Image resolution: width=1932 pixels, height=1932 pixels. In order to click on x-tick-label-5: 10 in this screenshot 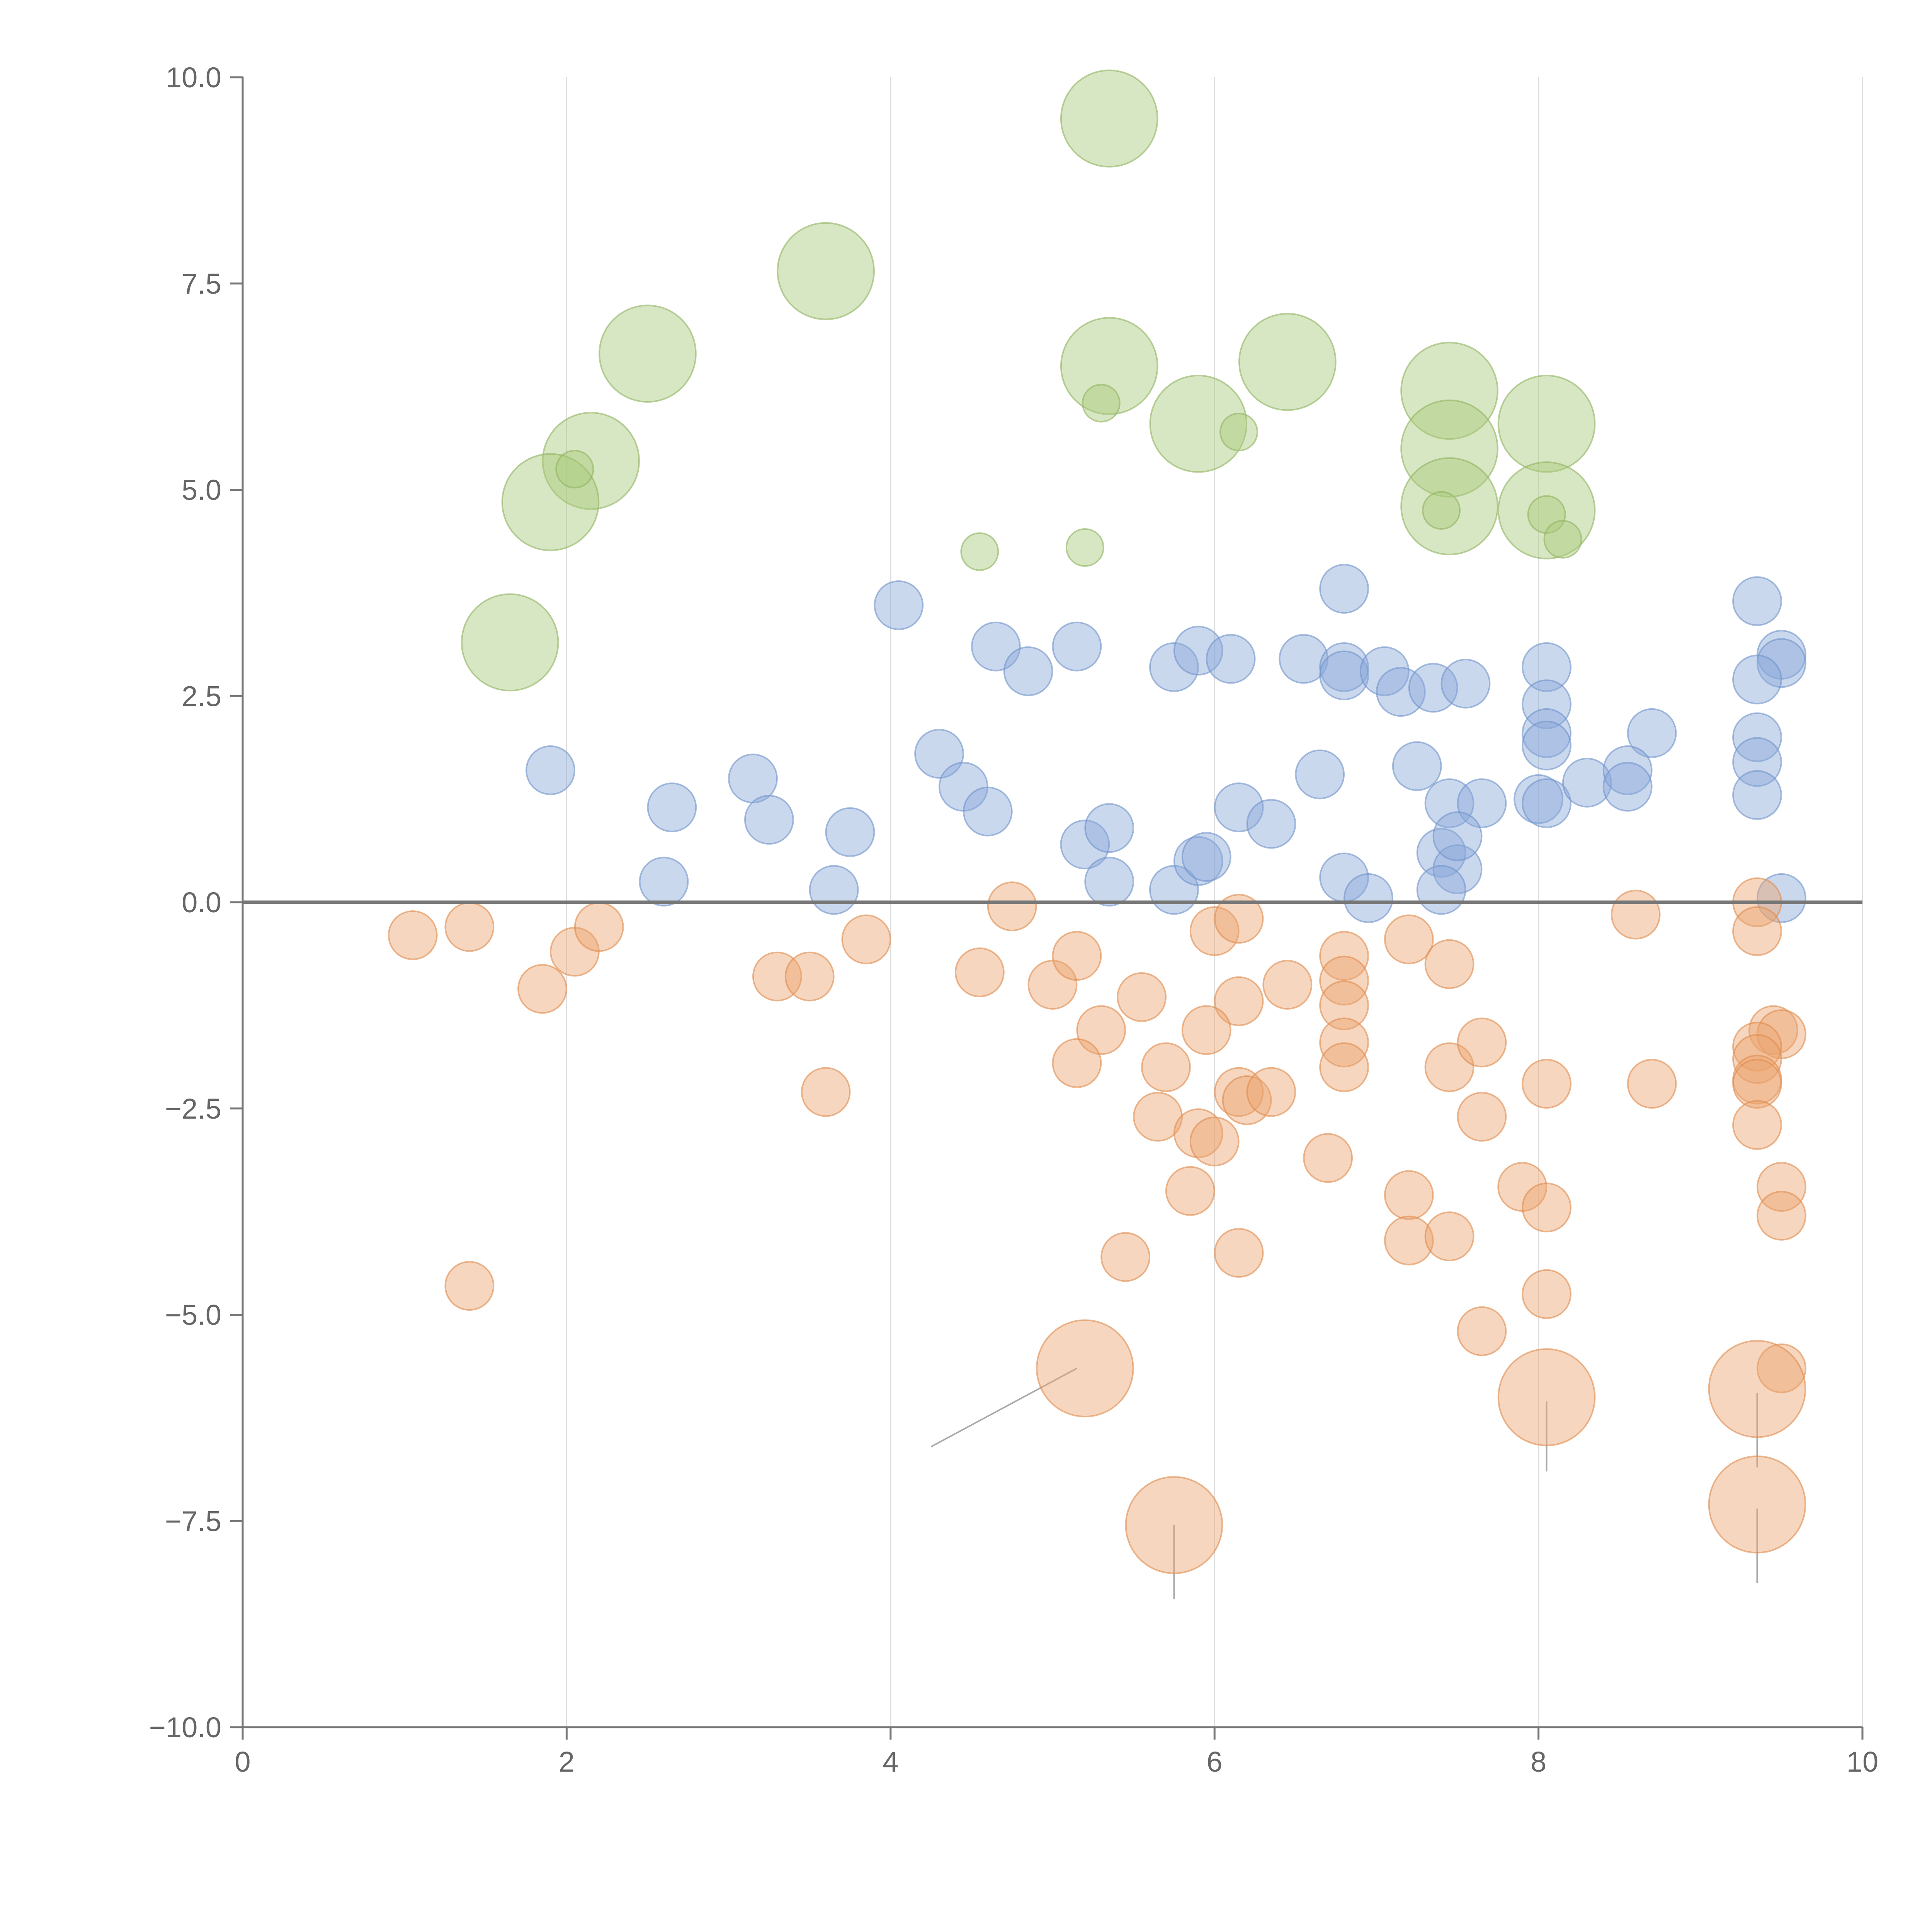, I will do `click(1863, 1762)`.